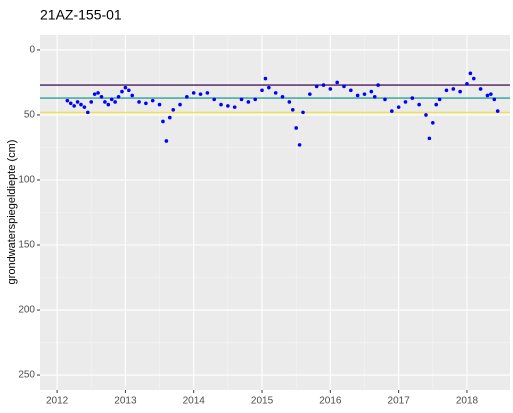 The width and height of the screenshot is (513, 413). Describe the element at coordinates (467, 401) in the screenshot. I see `x-tick-label: 2018` at that location.